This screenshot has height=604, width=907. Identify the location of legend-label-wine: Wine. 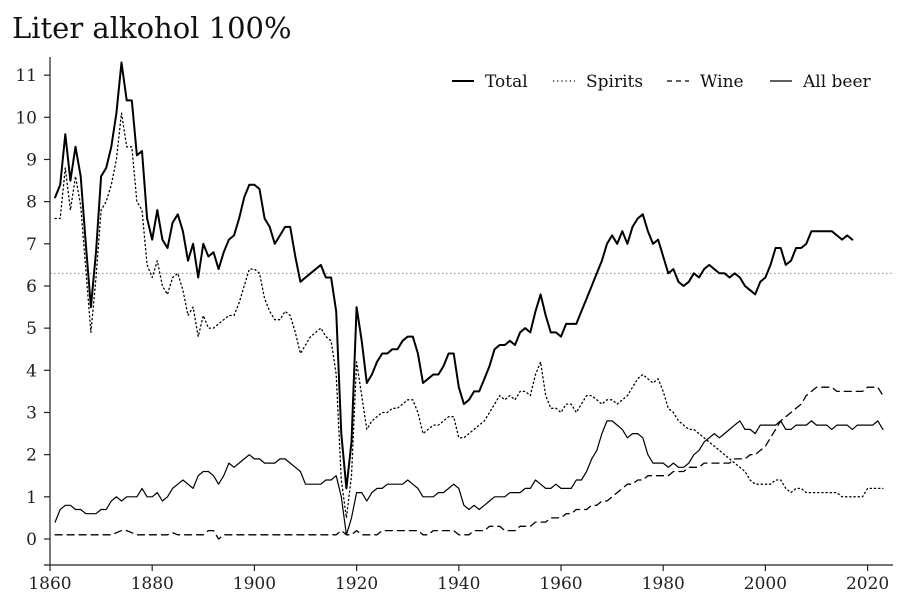
(722, 82).